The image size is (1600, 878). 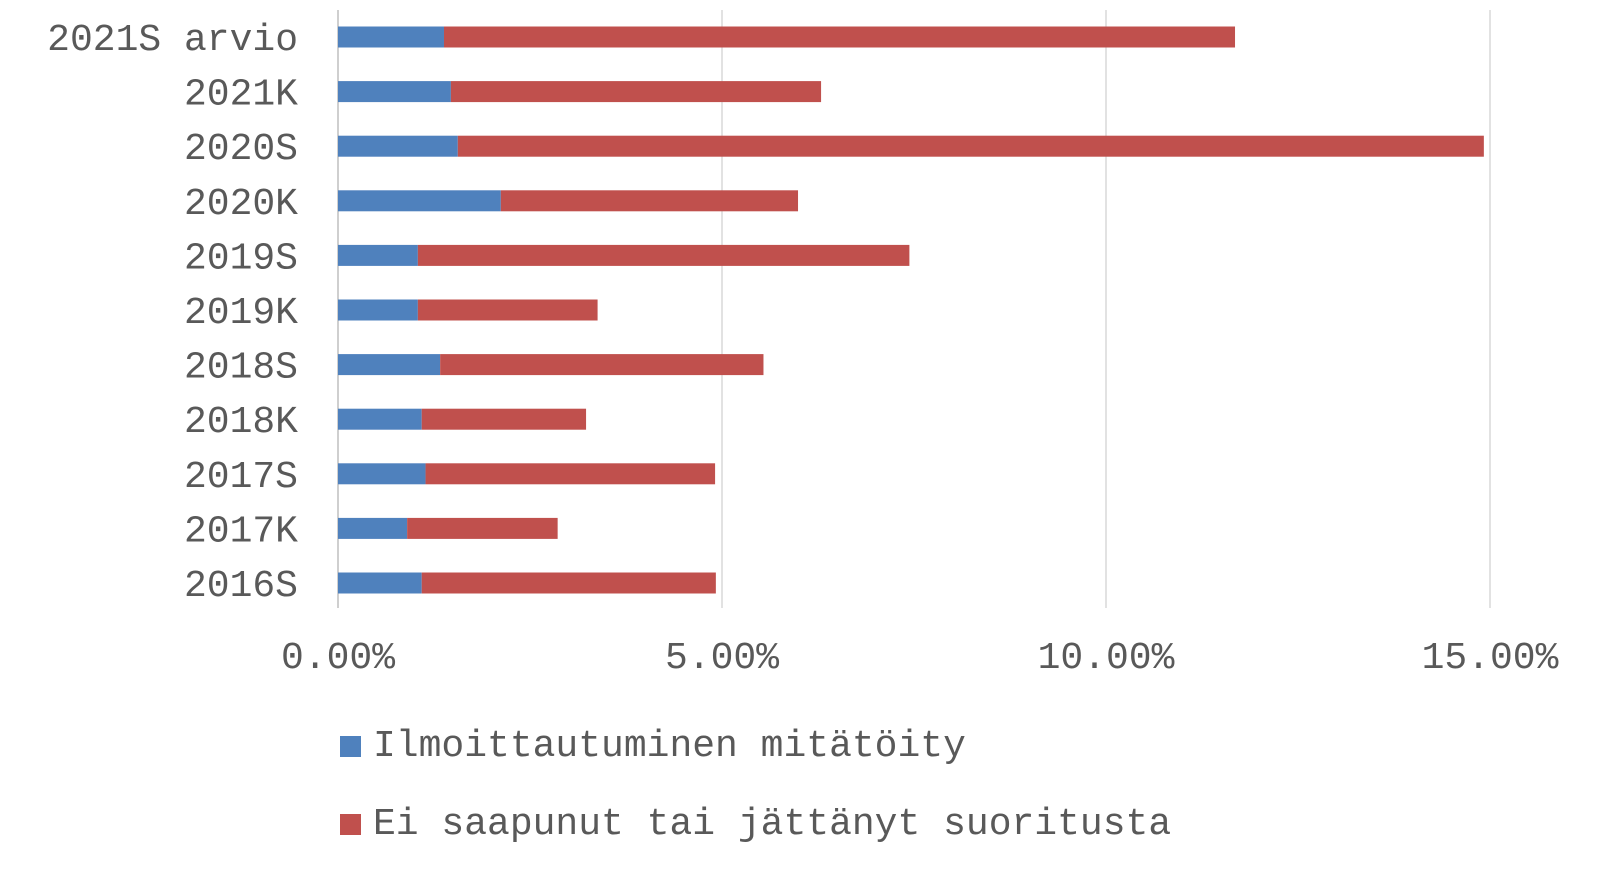 What do you see at coordinates (1490, 658) in the screenshot?
I see `x-tick-label-3: 15.00%` at bounding box center [1490, 658].